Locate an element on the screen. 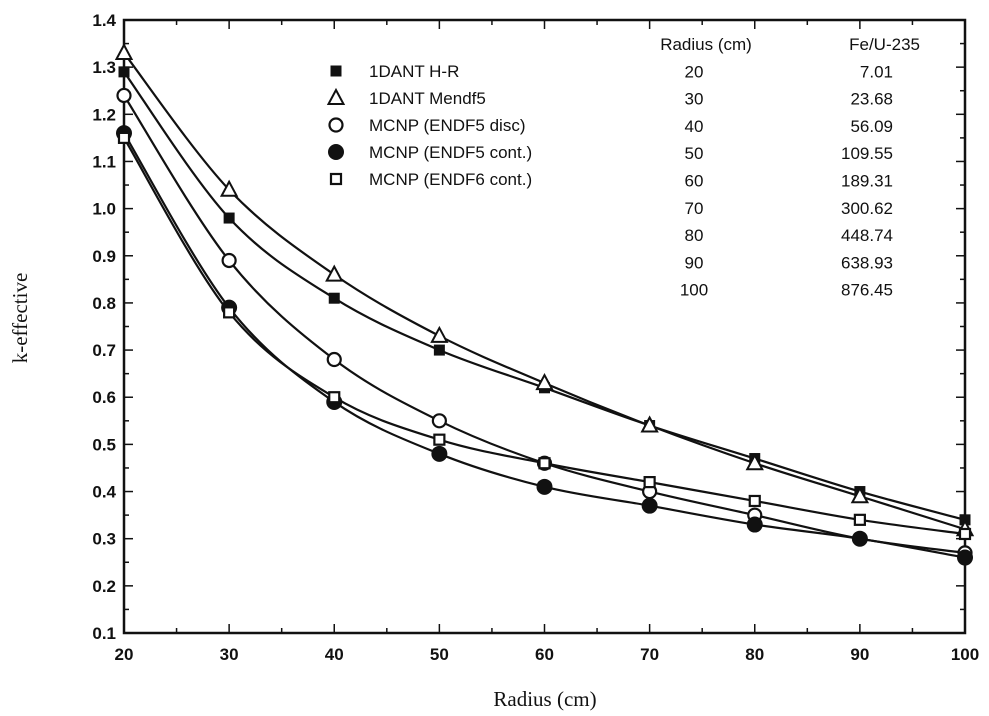 The height and width of the screenshot is (716, 989). table-cell-ratio: 300.62 is located at coordinates (867, 208).